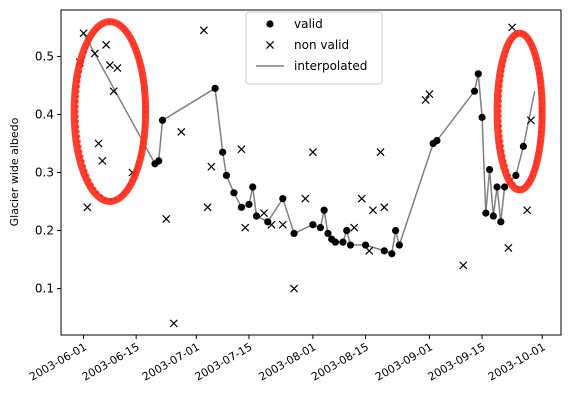 The image size is (588, 400). Describe the element at coordinates (330, 66) in the screenshot. I see `legend-label: interpolated` at that location.